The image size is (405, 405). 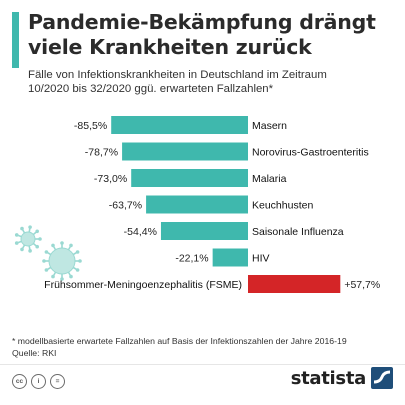 I want to click on value-label-2: -73,0%, so click(x=110, y=179).